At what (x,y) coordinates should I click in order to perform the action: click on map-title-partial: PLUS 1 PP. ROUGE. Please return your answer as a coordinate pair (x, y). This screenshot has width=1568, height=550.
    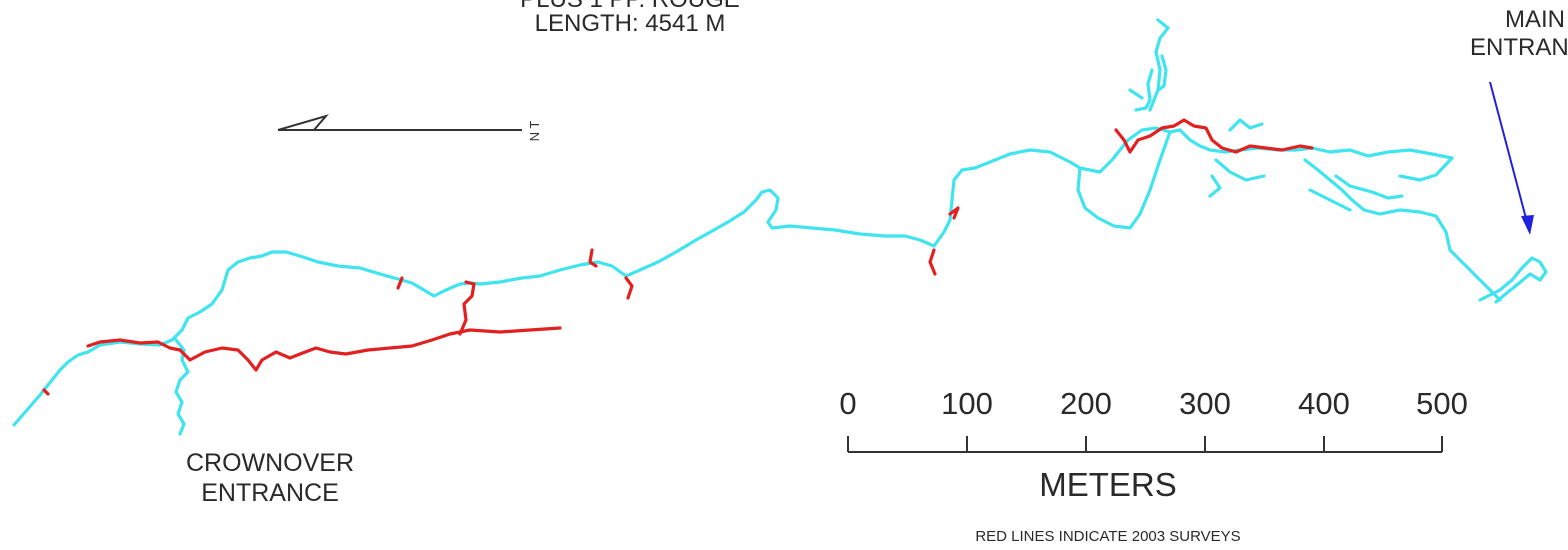
    Looking at the image, I should click on (630, 7).